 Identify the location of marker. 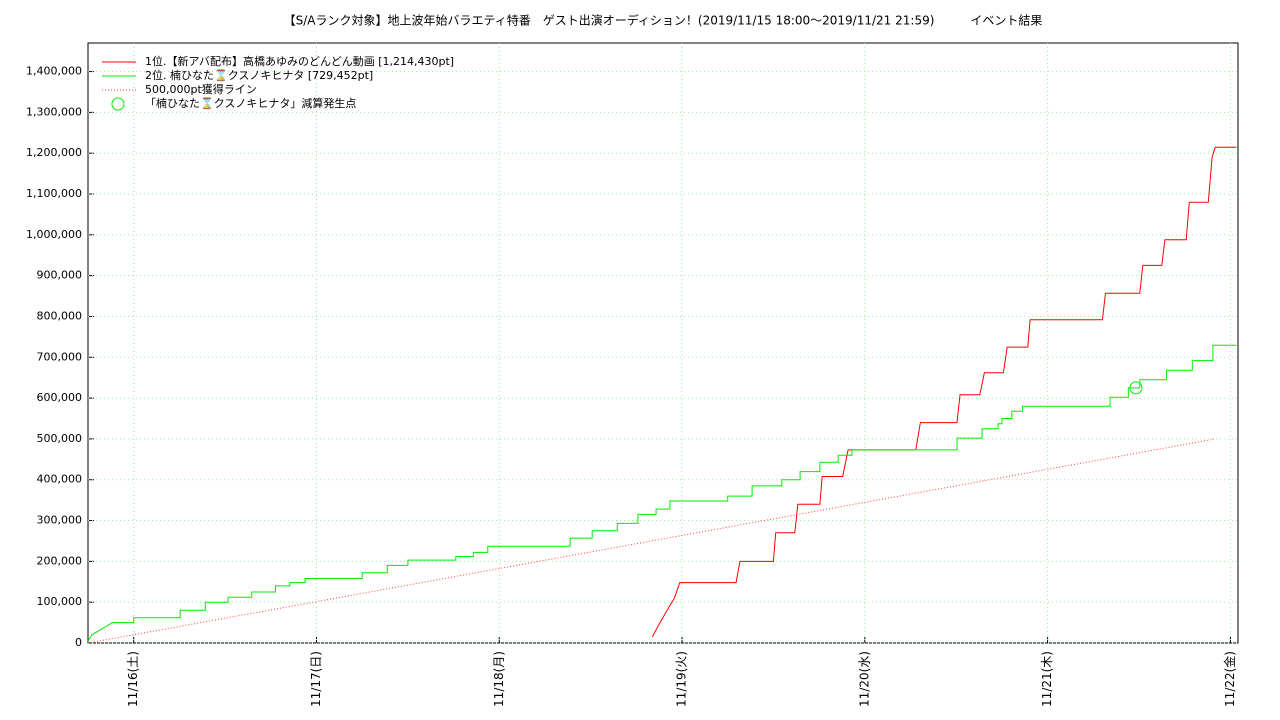
(1136, 388).